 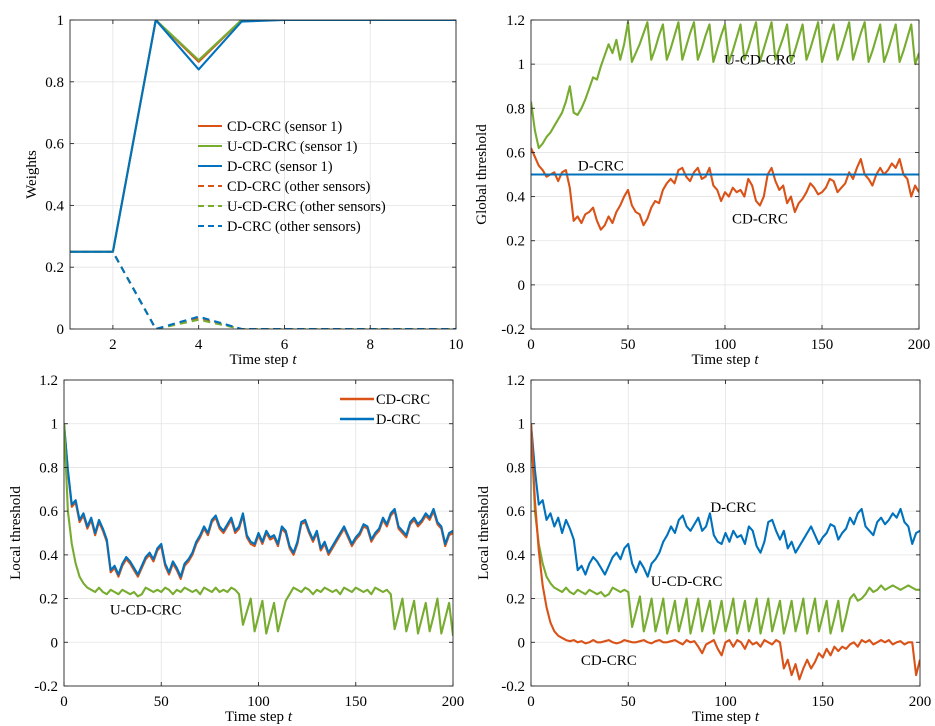 I want to click on legend-item-cd-crc: CD-CRC, so click(x=403, y=400).